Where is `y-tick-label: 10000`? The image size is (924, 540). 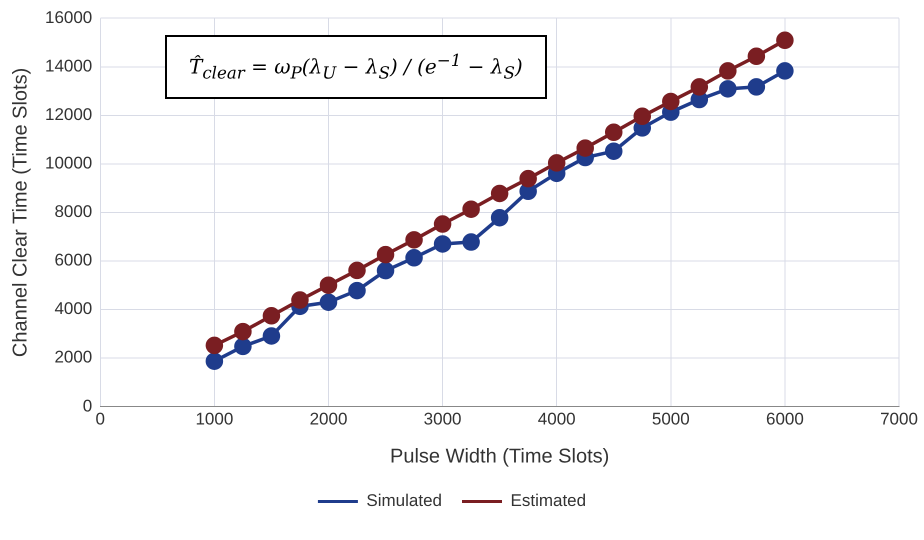 y-tick-label: 10000 is located at coordinates (68, 163).